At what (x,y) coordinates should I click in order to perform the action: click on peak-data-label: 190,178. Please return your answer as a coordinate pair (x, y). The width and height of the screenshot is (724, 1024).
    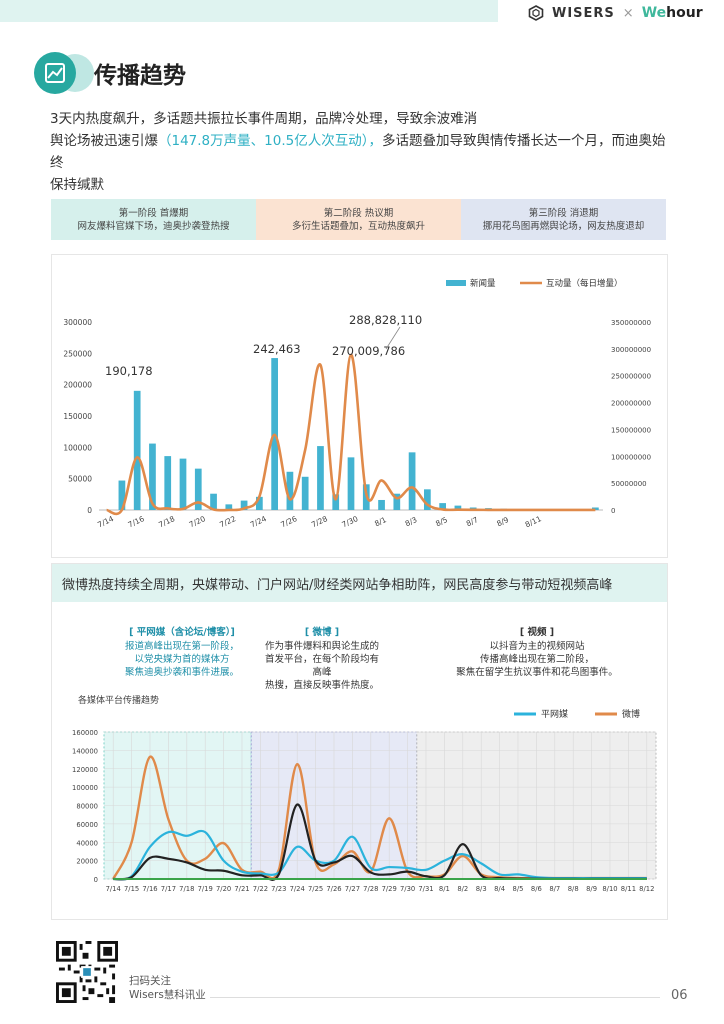
    Looking at the image, I should click on (129, 371).